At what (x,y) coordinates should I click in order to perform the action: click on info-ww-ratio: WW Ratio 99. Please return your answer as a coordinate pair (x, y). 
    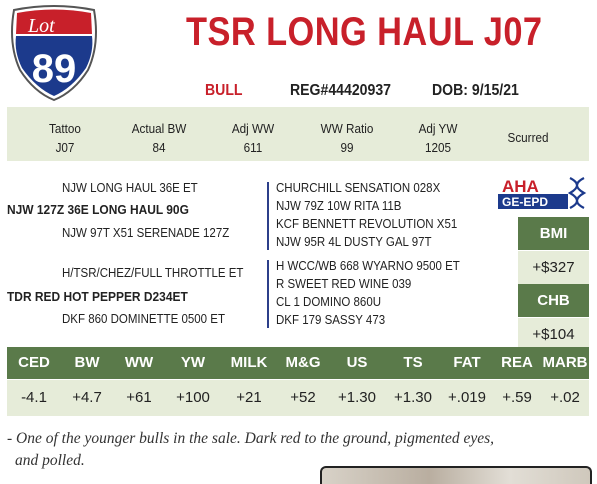
    Looking at the image, I should click on (347, 138).